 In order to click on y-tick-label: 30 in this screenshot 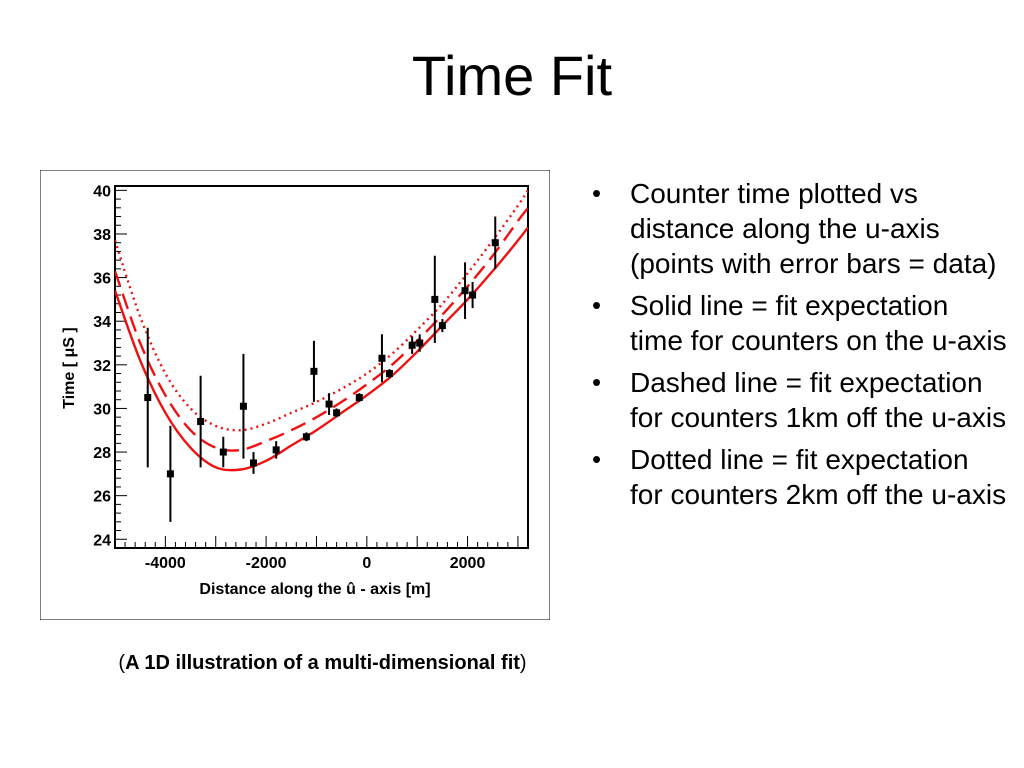, I will do `click(102, 409)`.